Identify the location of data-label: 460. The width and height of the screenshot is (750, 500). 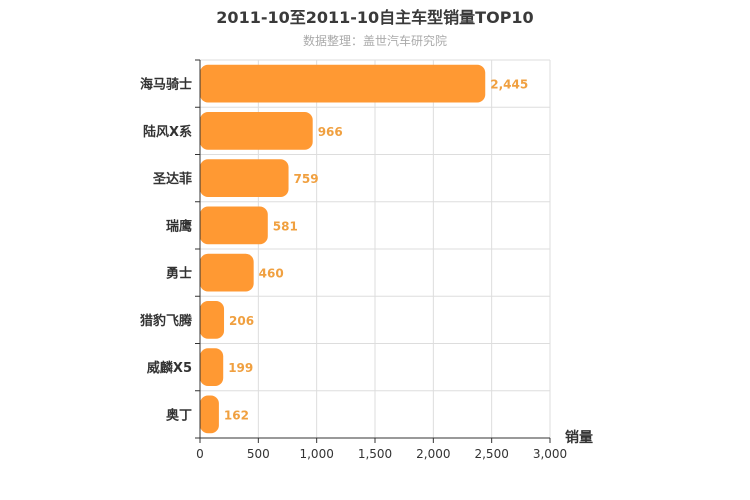
(271, 274).